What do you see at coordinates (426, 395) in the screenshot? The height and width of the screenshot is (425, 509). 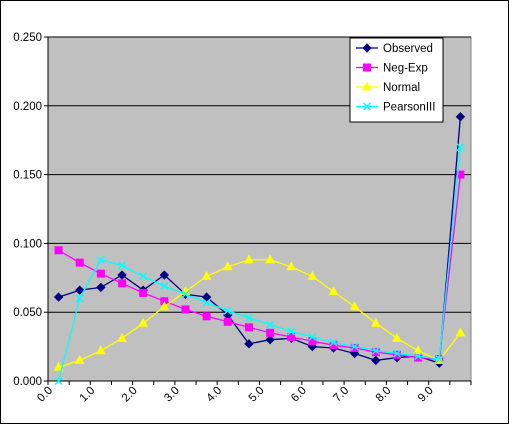 I see `x-tick-label: 9.0` at bounding box center [426, 395].